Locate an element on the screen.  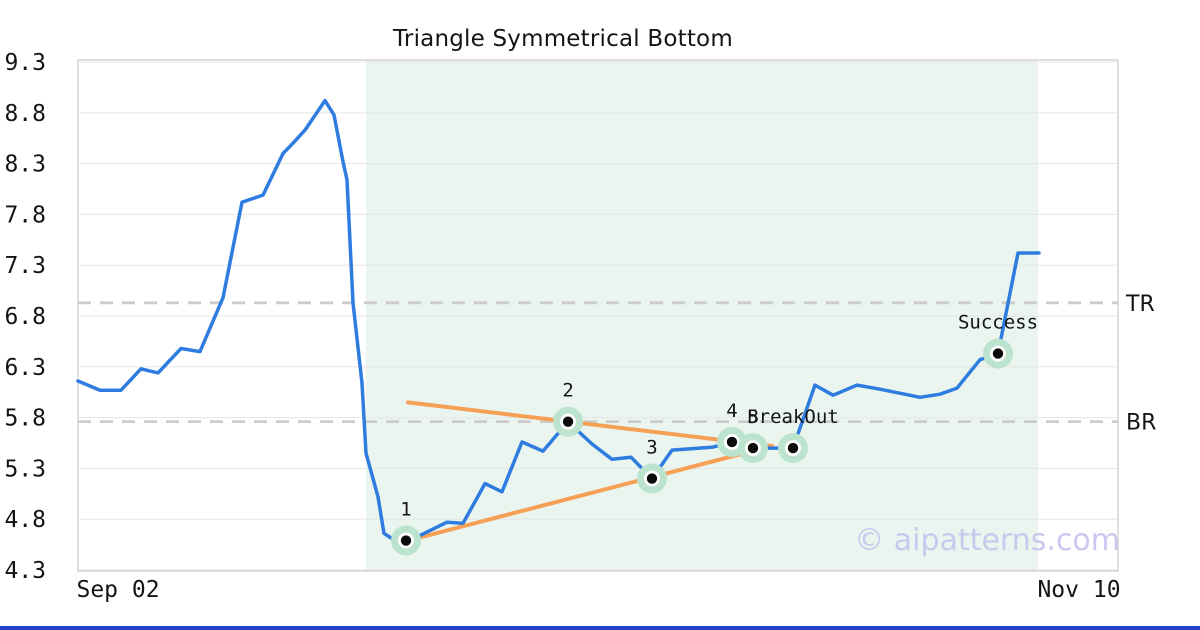
y-tick-label: 6.3 is located at coordinates (25, 368).